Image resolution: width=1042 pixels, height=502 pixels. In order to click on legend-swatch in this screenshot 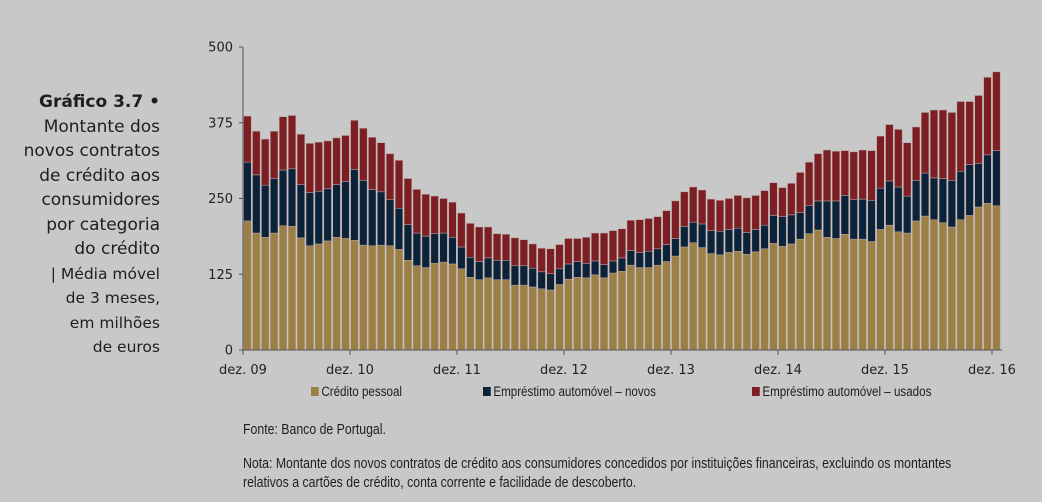, I will do `click(315, 391)`.